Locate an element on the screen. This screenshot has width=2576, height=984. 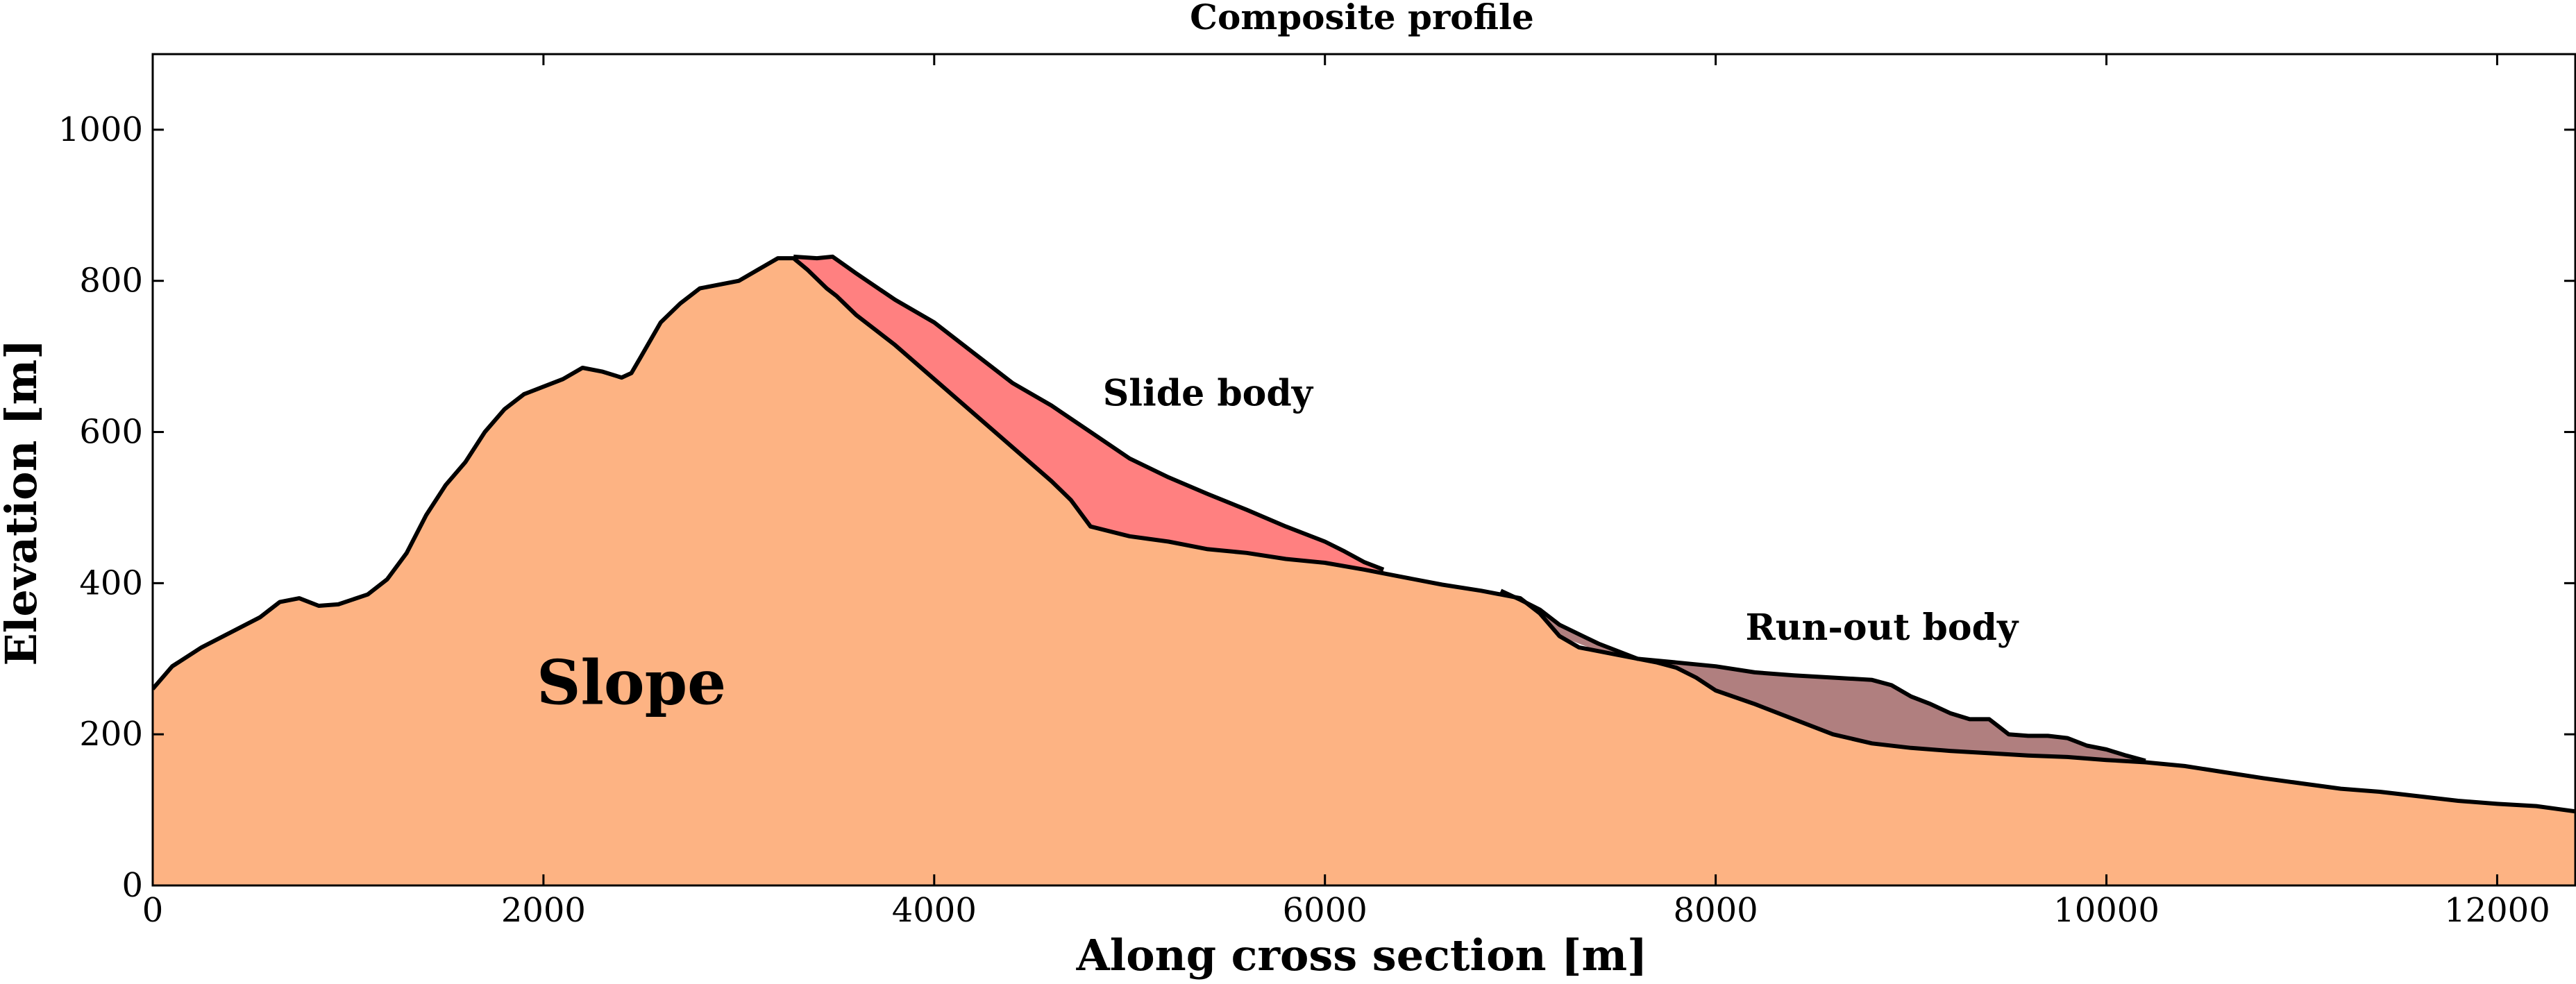
x-tick-label: 4000 is located at coordinates (934, 911).